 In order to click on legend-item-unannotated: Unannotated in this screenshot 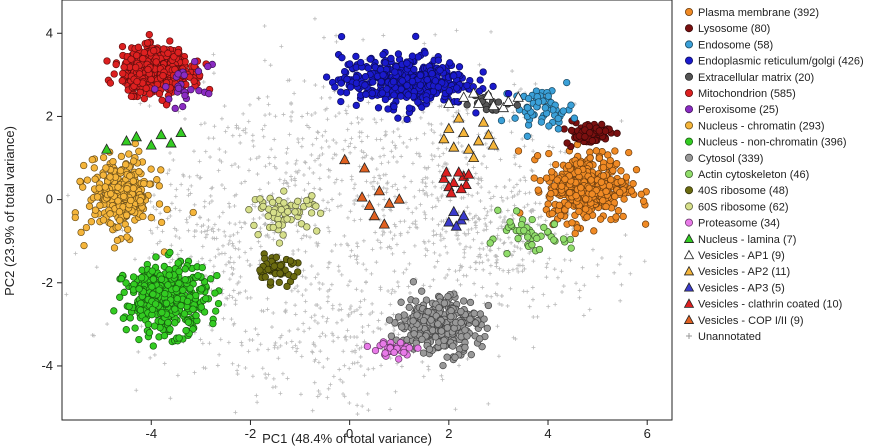, I will do `click(723, 337)`.